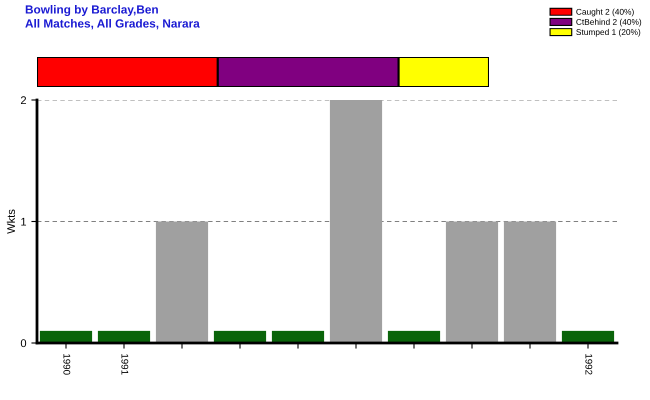 This screenshot has height=400, width=650. What do you see at coordinates (66, 364) in the screenshot?
I see `x-tick-label: 1990` at bounding box center [66, 364].